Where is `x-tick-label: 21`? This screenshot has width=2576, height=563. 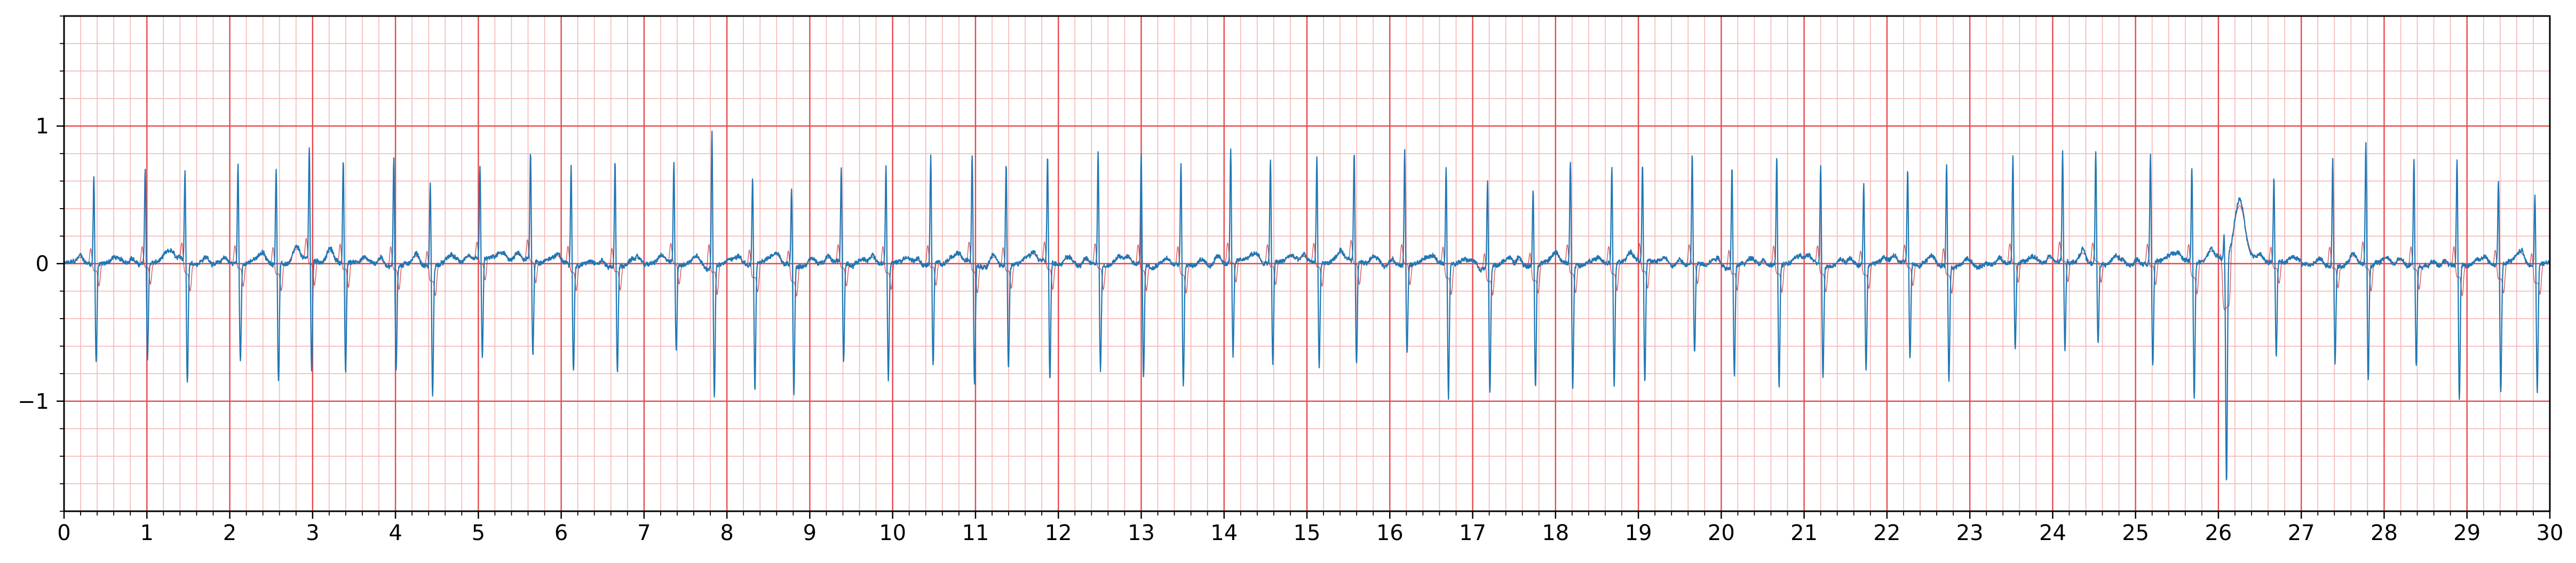
x-tick-label: 21 is located at coordinates (1804, 533).